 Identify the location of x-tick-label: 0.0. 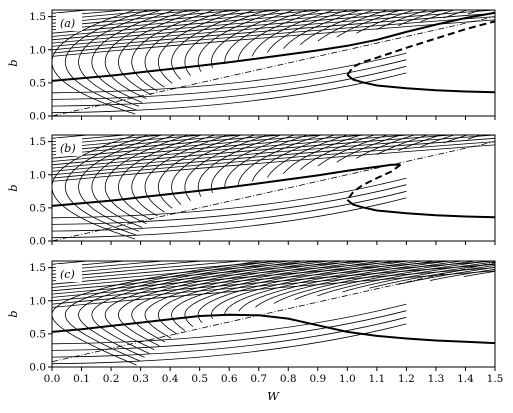
(52, 379).